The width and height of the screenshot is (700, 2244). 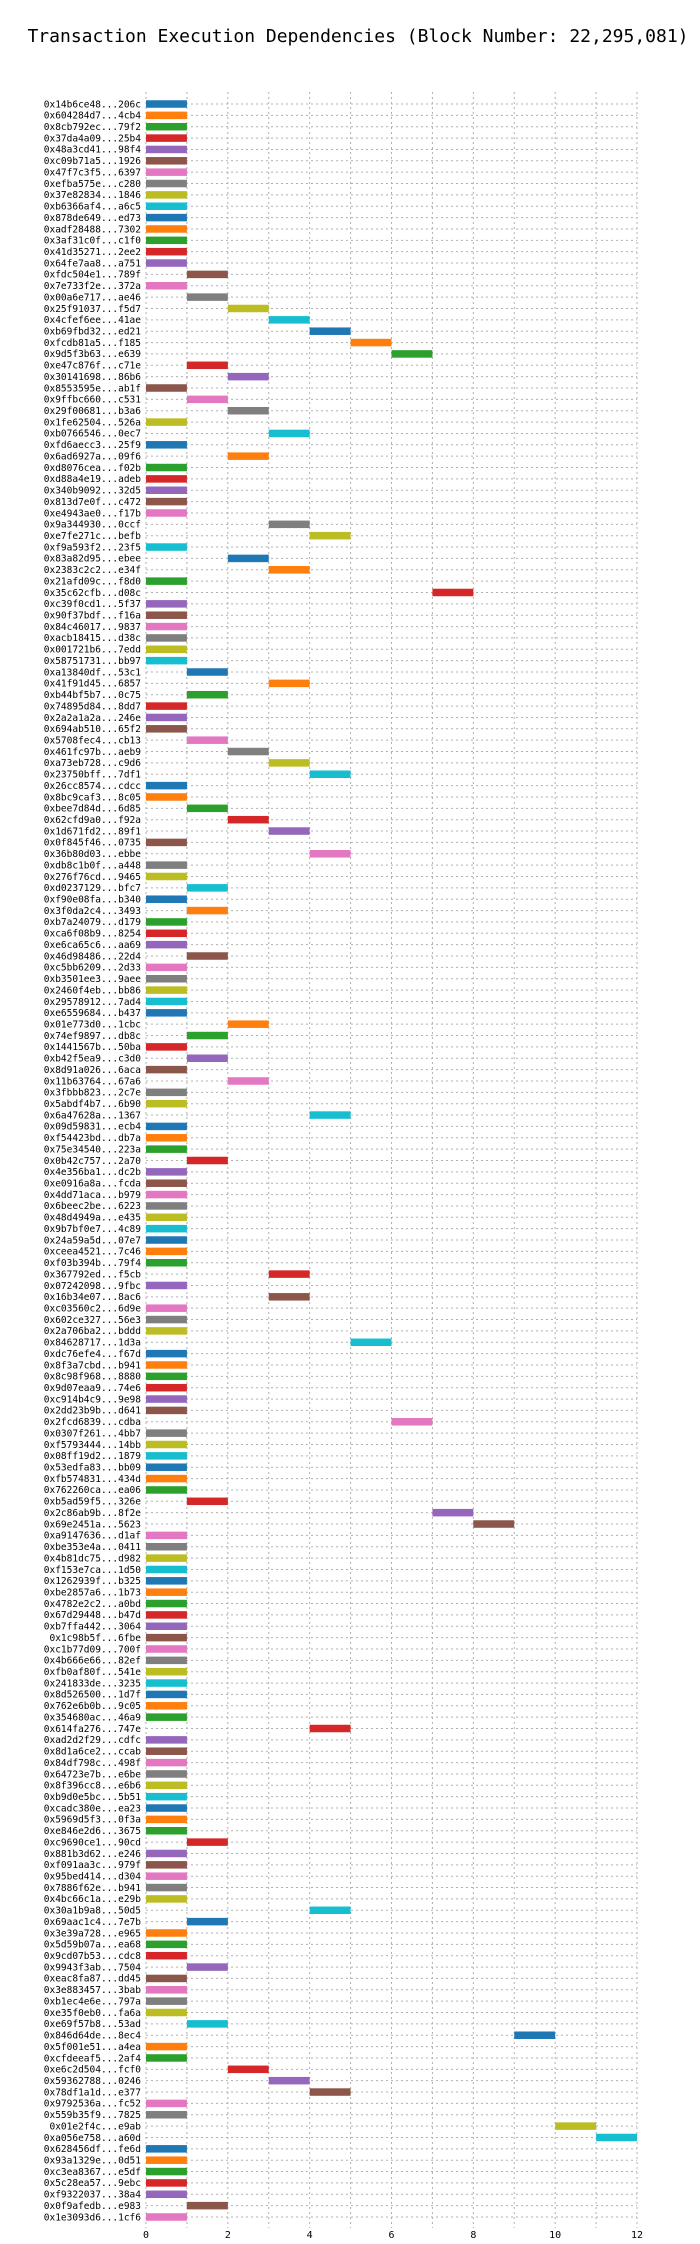 What do you see at coordinates (93, 1717) in the screenshot?
I see `y-tick-label: 0x354680ac...46a9` at bounding box center [93, 1717].